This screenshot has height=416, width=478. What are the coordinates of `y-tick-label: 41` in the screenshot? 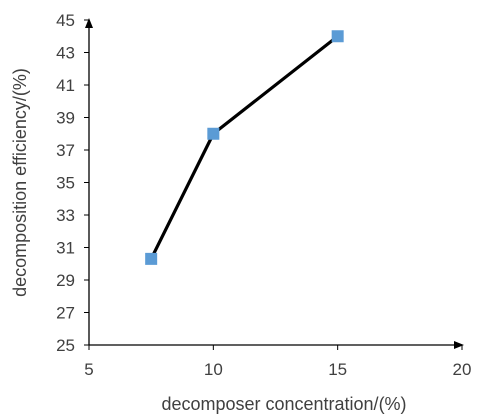 It's located at (65, 85).